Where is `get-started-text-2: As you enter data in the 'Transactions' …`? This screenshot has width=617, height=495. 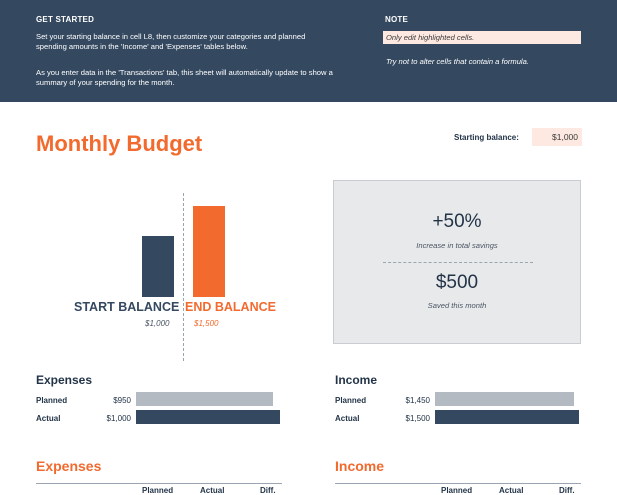 get-started-text-2: As you enter data in the 'Transactions' … is located at coordinates (184, 77).